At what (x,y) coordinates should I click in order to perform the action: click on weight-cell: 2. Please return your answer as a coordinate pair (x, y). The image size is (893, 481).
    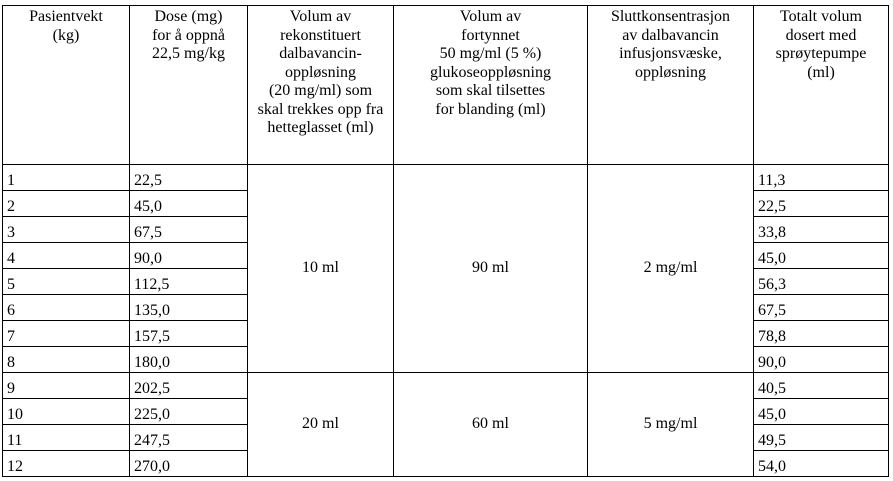
    Looking at the image, I should click on (66, 203).